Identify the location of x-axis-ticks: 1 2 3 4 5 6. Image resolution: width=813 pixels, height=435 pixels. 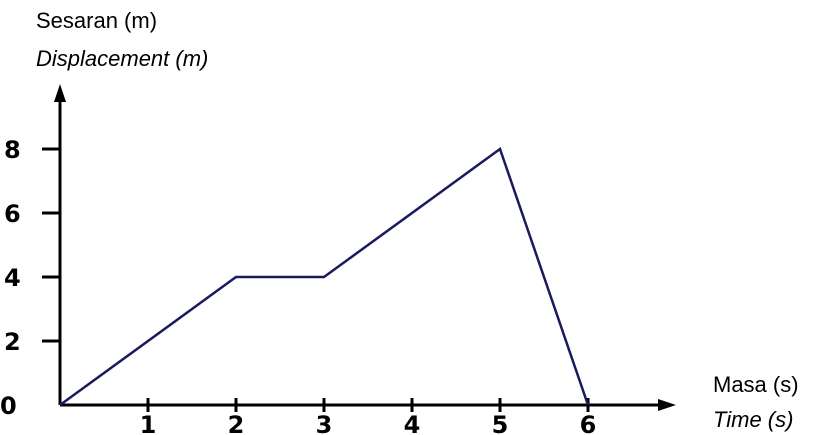
(368, 416).